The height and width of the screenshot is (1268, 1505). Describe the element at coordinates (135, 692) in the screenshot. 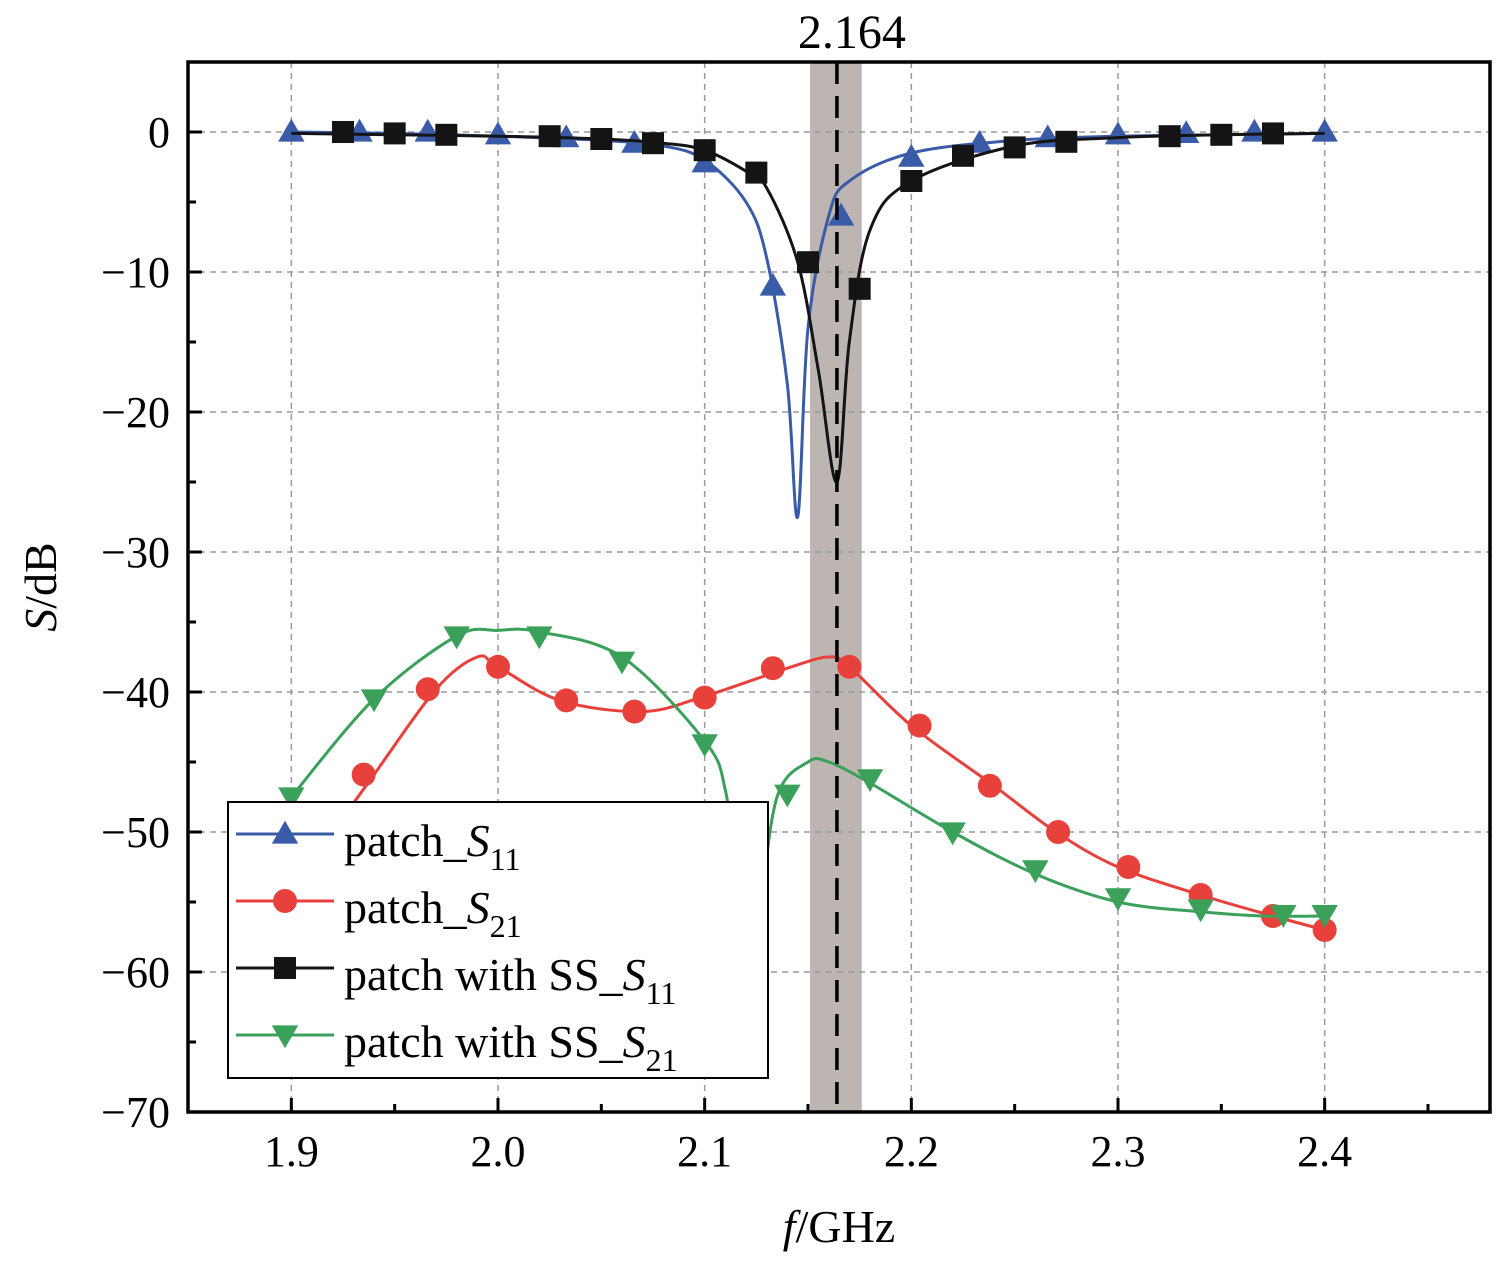

I see `y-tick-label: −40` at that location.